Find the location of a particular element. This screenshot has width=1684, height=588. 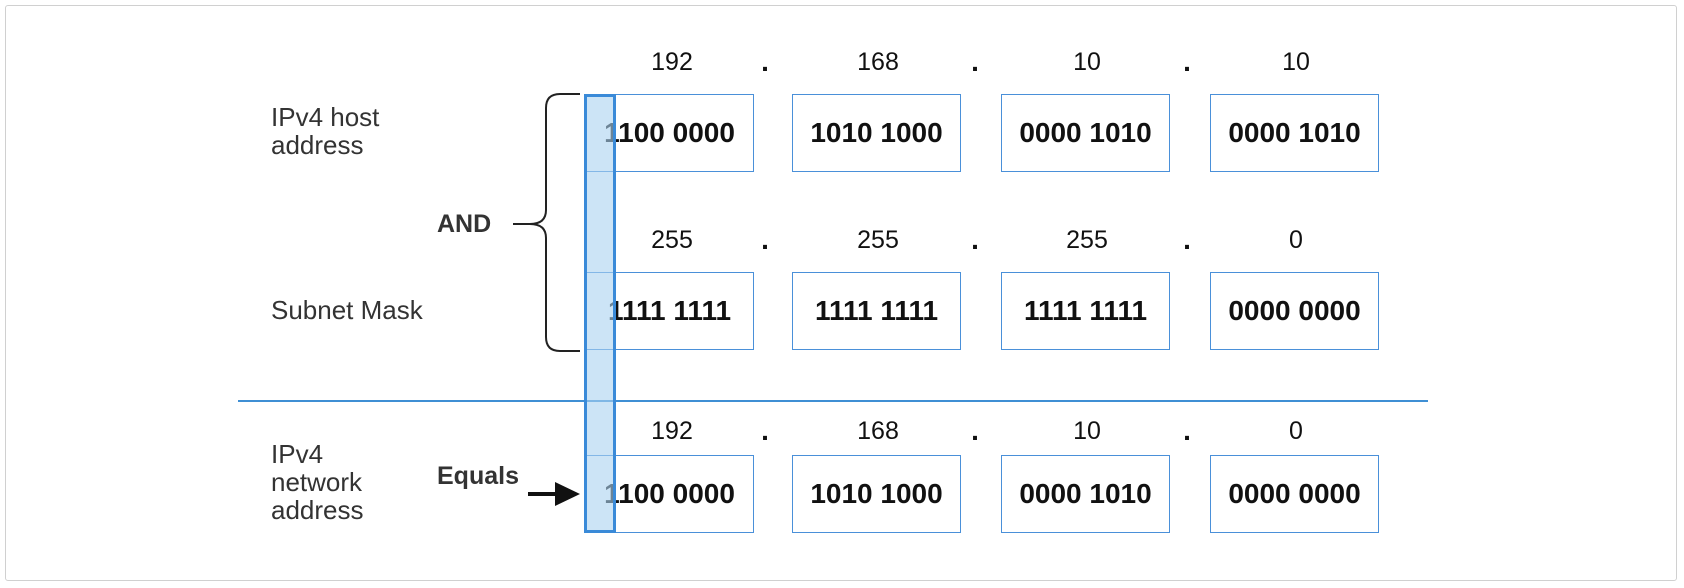

first-bit-column-highlight is located at coordinates (600, 313).